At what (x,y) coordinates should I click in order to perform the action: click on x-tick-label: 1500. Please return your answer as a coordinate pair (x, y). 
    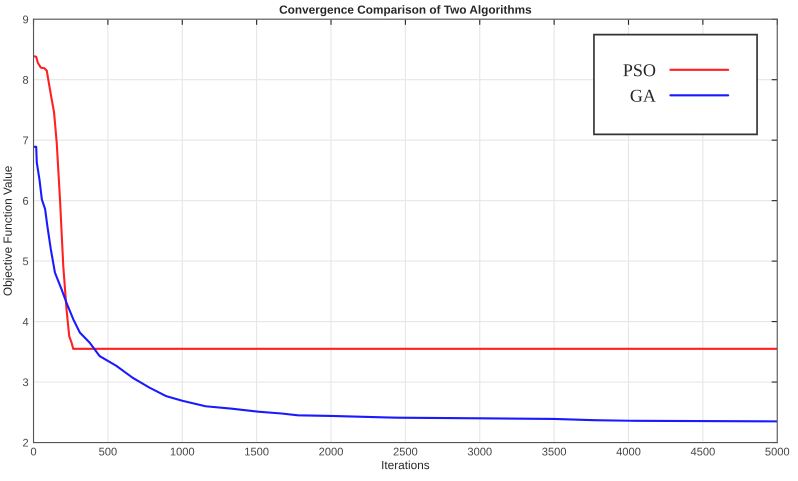
    Looking at the image, I should click on (257, 452).